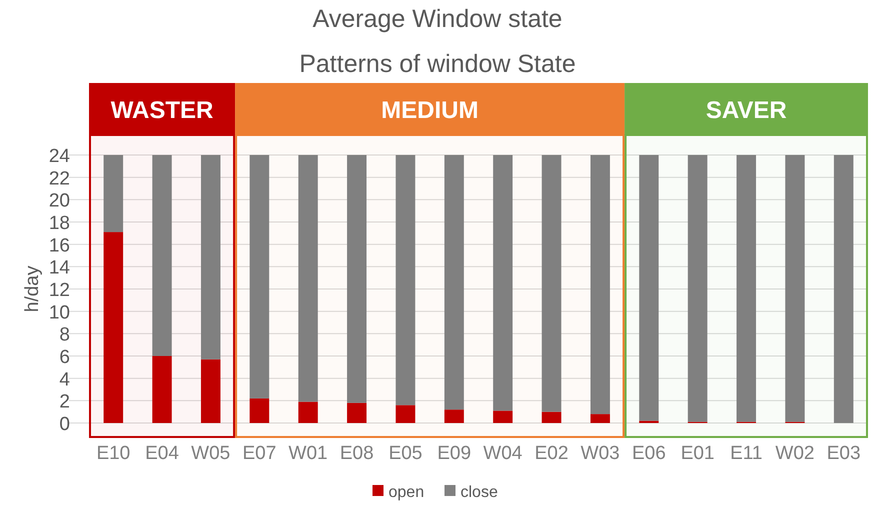 The height and width of the screenshot is (512, 875). What do you see at coordinates (551, 453) in the screenshot?
I see `x-tick-label: E02` at bounding box center [551, 453].